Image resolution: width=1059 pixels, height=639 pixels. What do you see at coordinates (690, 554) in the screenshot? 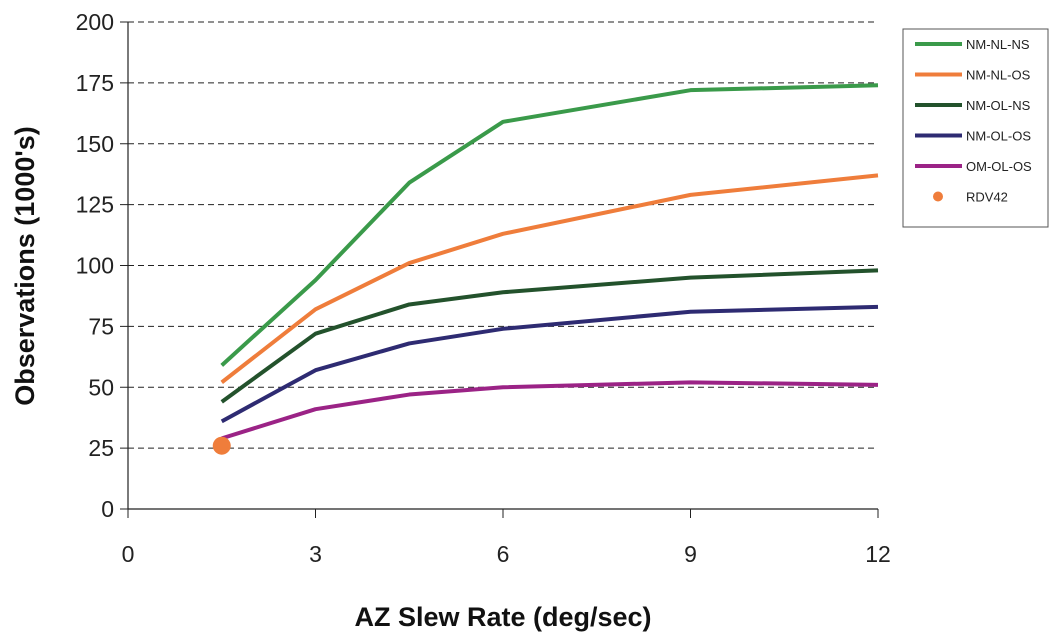
I see `x-tick-label: 9` at bounding box center [690, 554].